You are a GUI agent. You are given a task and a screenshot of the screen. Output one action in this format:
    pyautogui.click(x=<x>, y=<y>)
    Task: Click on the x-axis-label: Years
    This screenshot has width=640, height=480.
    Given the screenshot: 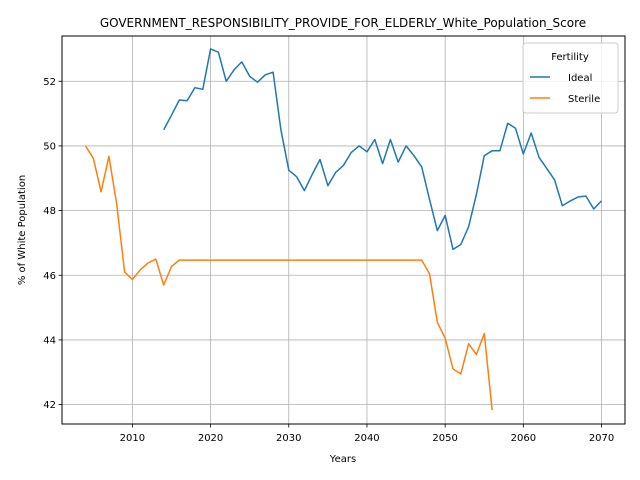 What is the action you would take?
    pyautogui.click(x=342, y=459)
    